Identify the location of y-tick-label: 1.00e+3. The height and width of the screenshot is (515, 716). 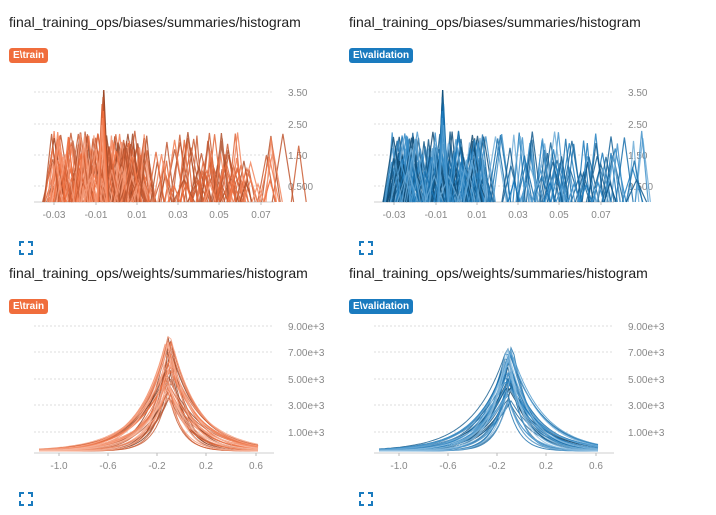
(646, 433).